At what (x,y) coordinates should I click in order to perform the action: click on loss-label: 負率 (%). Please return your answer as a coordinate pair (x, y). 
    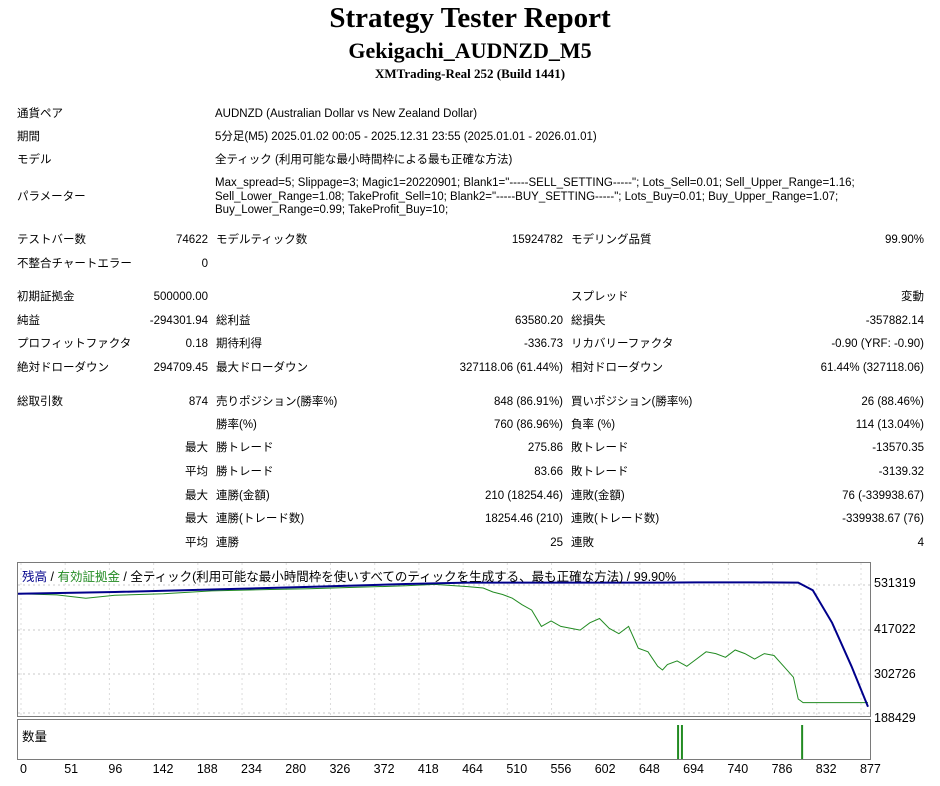
    Looking at the image, I should click on (593, 425).